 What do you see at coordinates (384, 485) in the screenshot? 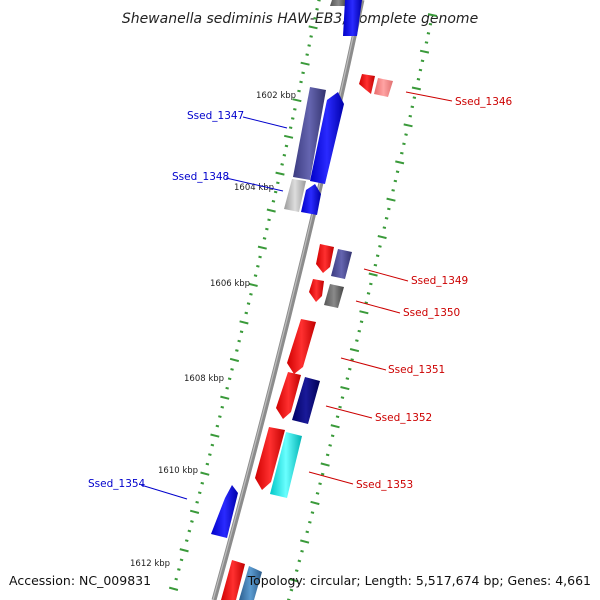
I see `gene-label-ssed-1353: Ssed_1353` at bounding box center [384, 485].